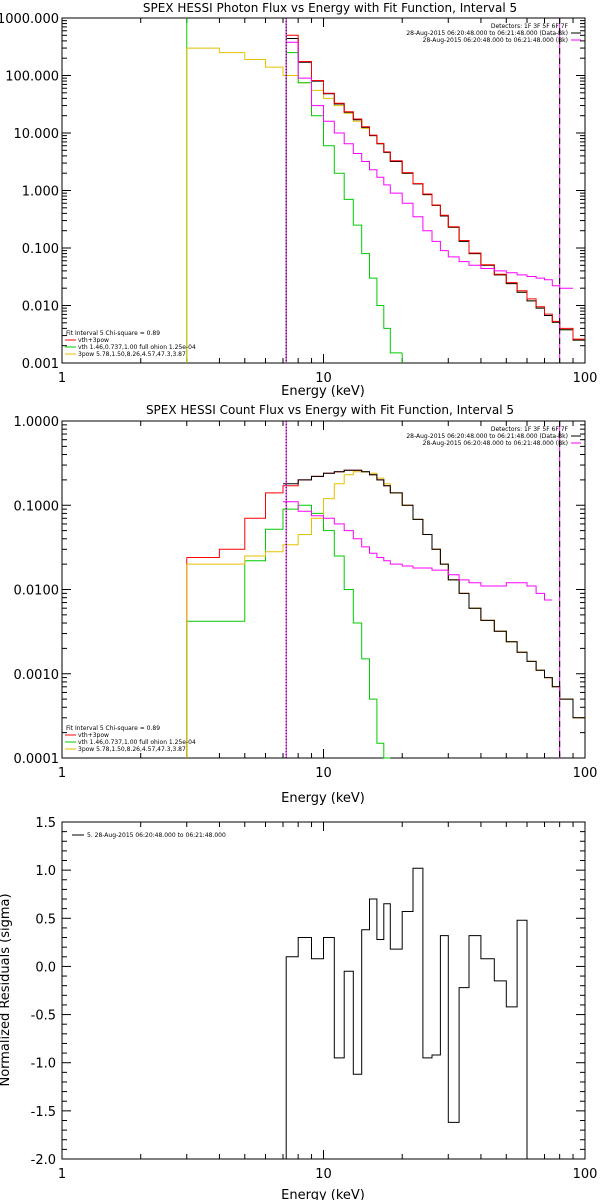  Describe the element at coordinates (40, 192) in the screenshot. I see `y-tick-label: 1.000` at that location.